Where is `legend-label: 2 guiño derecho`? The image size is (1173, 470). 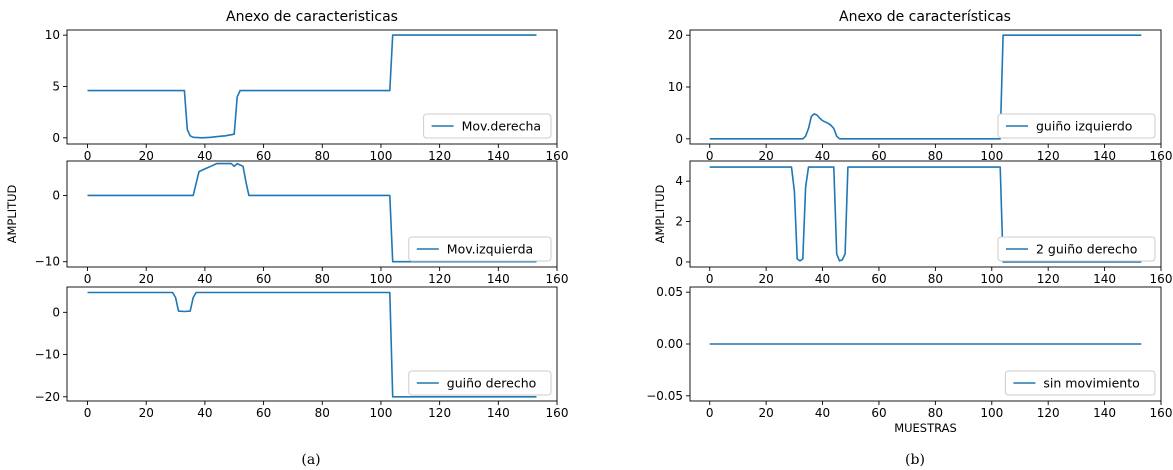
legend-label: 2 guiño derecho is located at coordinates (1086, 249).